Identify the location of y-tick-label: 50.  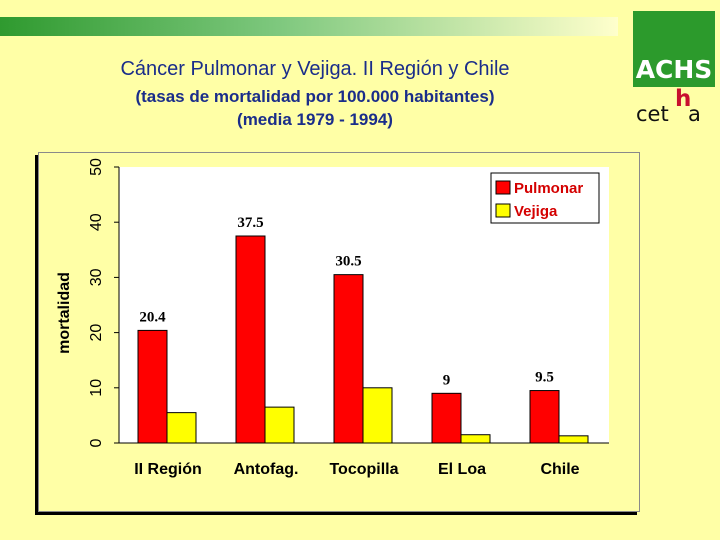
(96, 167).